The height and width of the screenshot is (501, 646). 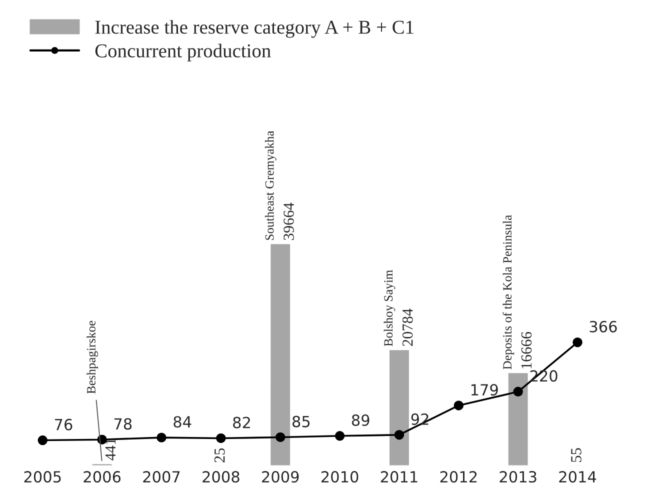 I want to click on data-label: 85, so click(x=301, y=422).